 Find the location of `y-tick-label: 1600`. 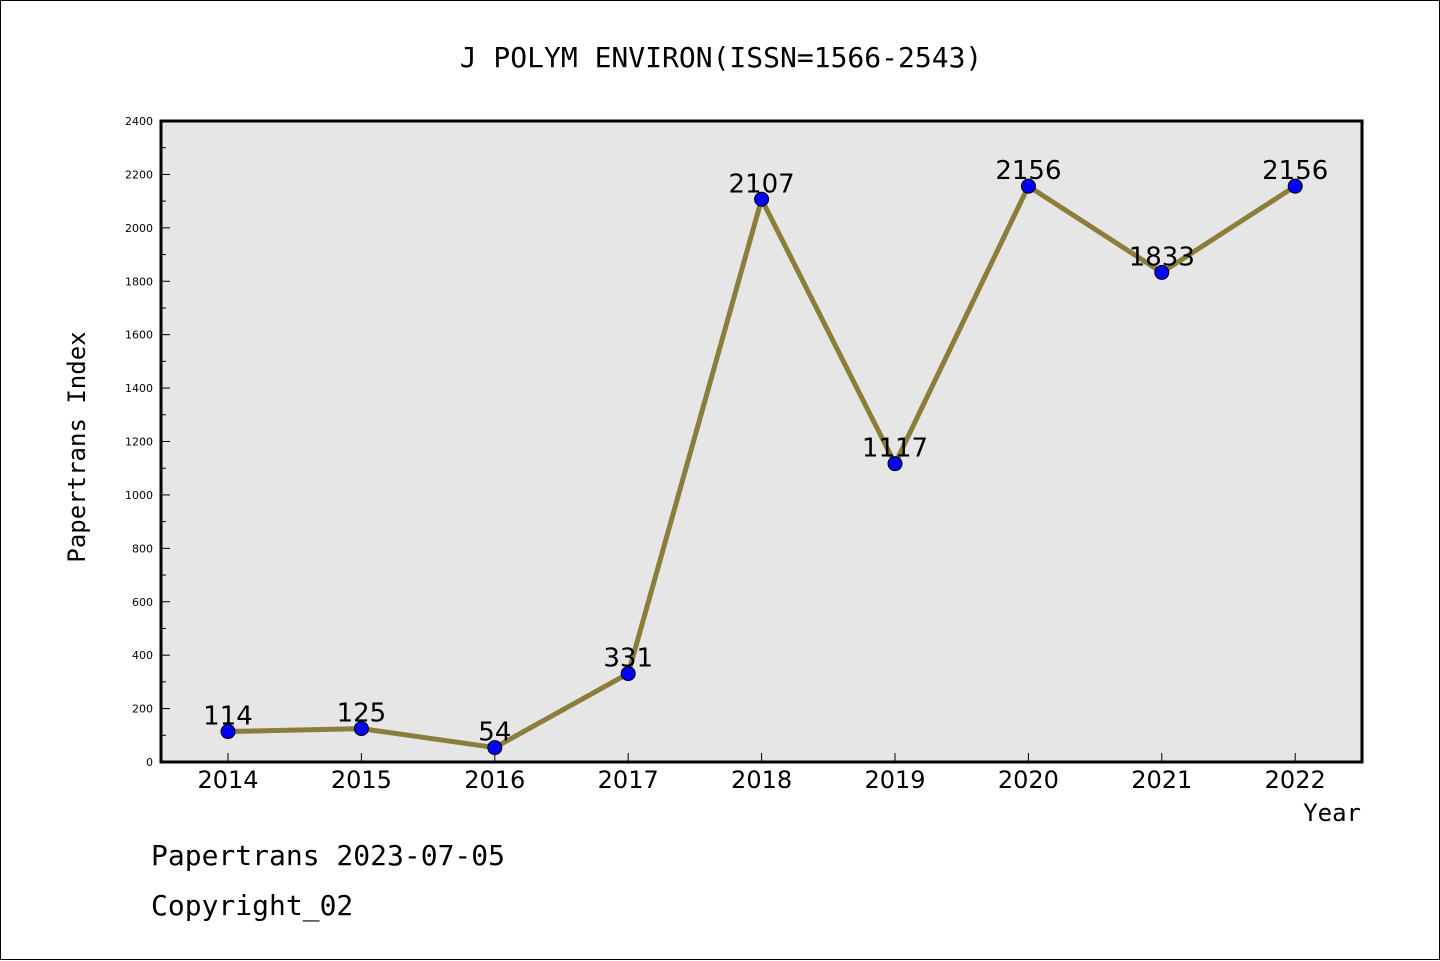

y-tick-label: 1600 is located at coordinates (139, 335).